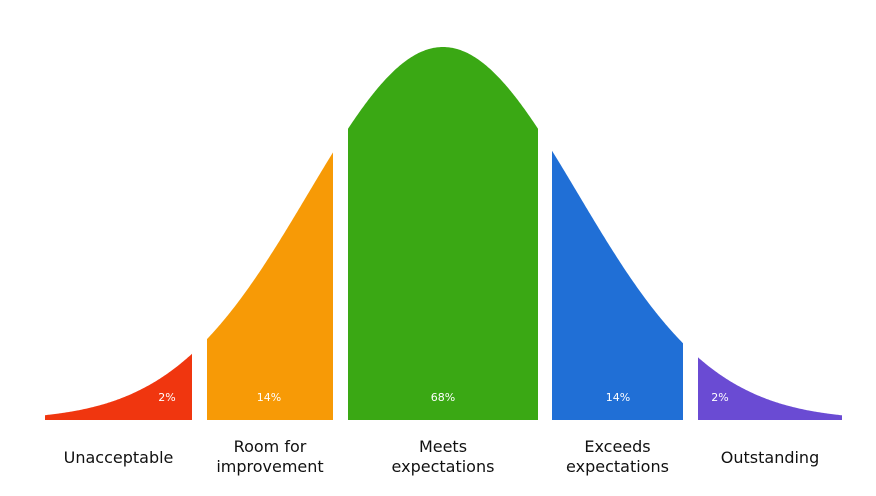  I want to click on category-label: Meets, so click(443, 446).